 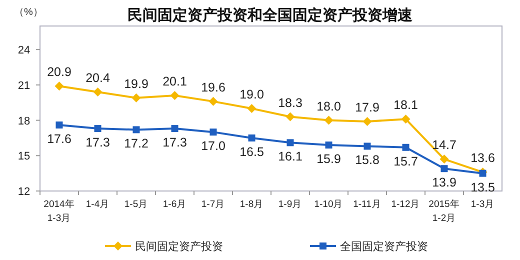 What do you see at coordinates (174, 81) in the screenshot?
I see `data-label: 20.1` at bounding box center [174, 81].